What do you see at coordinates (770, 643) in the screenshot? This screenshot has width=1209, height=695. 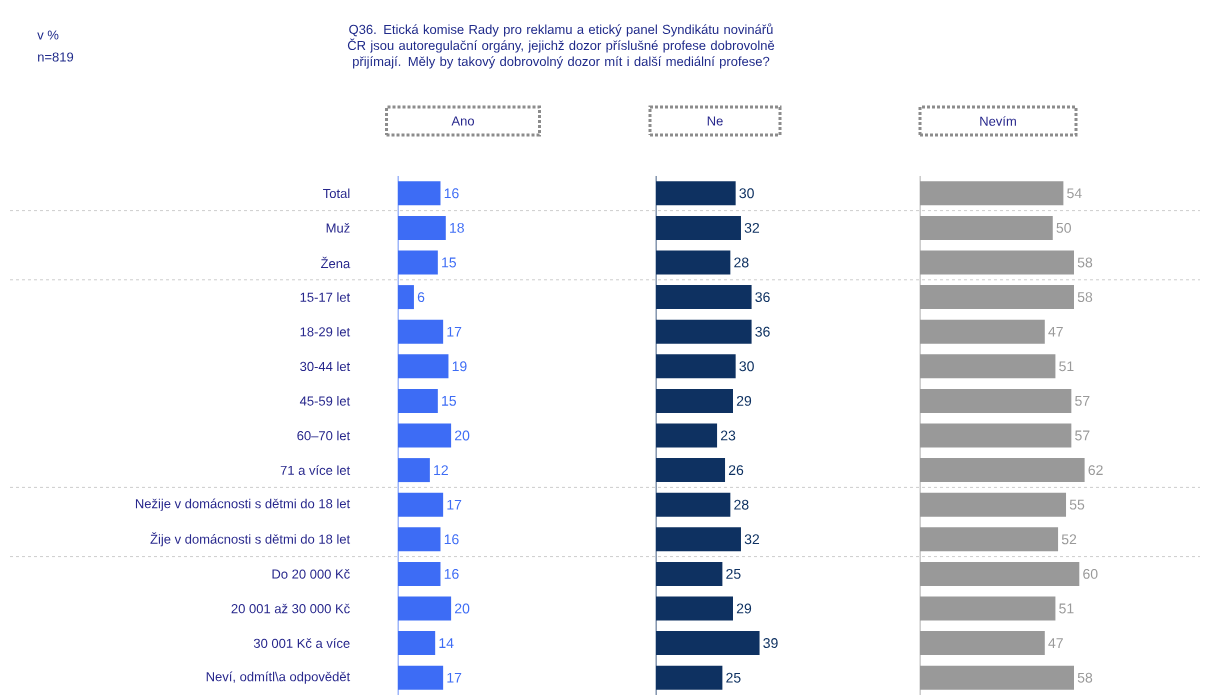 I see `data-label: 39` at bounding box center [770, 643].